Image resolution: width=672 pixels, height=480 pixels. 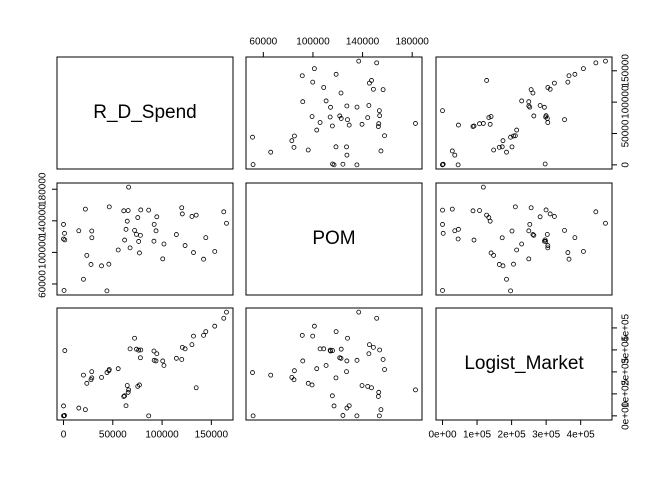 What do you see at coordinates (64, 435) in the screenshot?
I see `x-tick-label: 0` at bounding box center [64, 435].